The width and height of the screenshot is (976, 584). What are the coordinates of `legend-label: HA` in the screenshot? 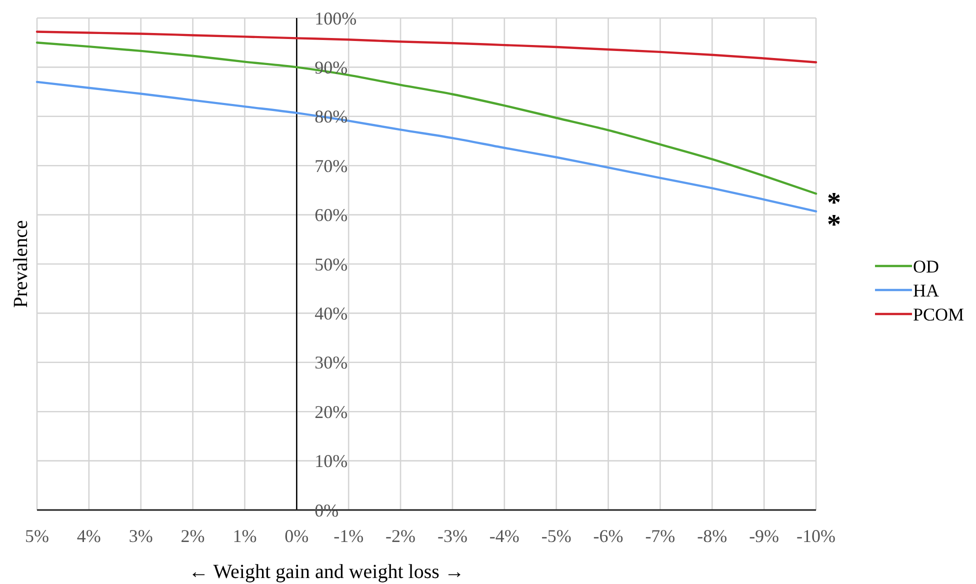 It's located at (926, 290).